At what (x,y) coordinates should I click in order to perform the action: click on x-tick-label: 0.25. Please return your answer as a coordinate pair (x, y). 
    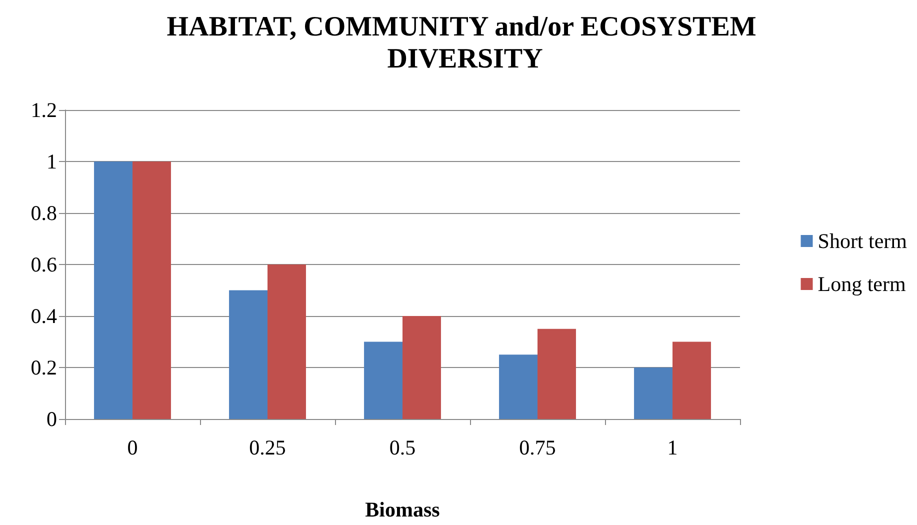
    Looking at the image, I should click on (267, 448).